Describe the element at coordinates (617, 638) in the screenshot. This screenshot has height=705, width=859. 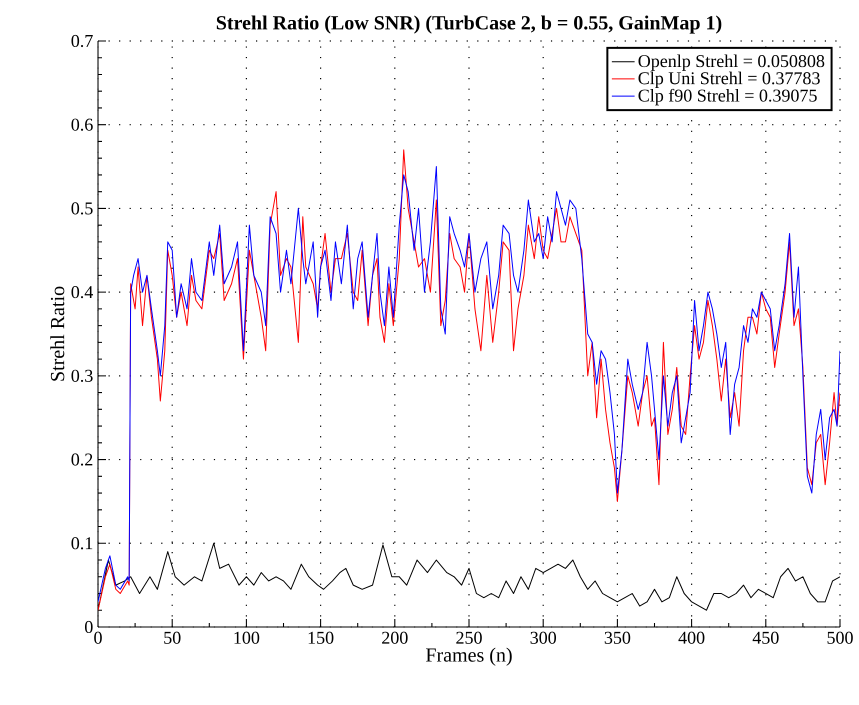
I see `x-tick-label: 350` at that location.